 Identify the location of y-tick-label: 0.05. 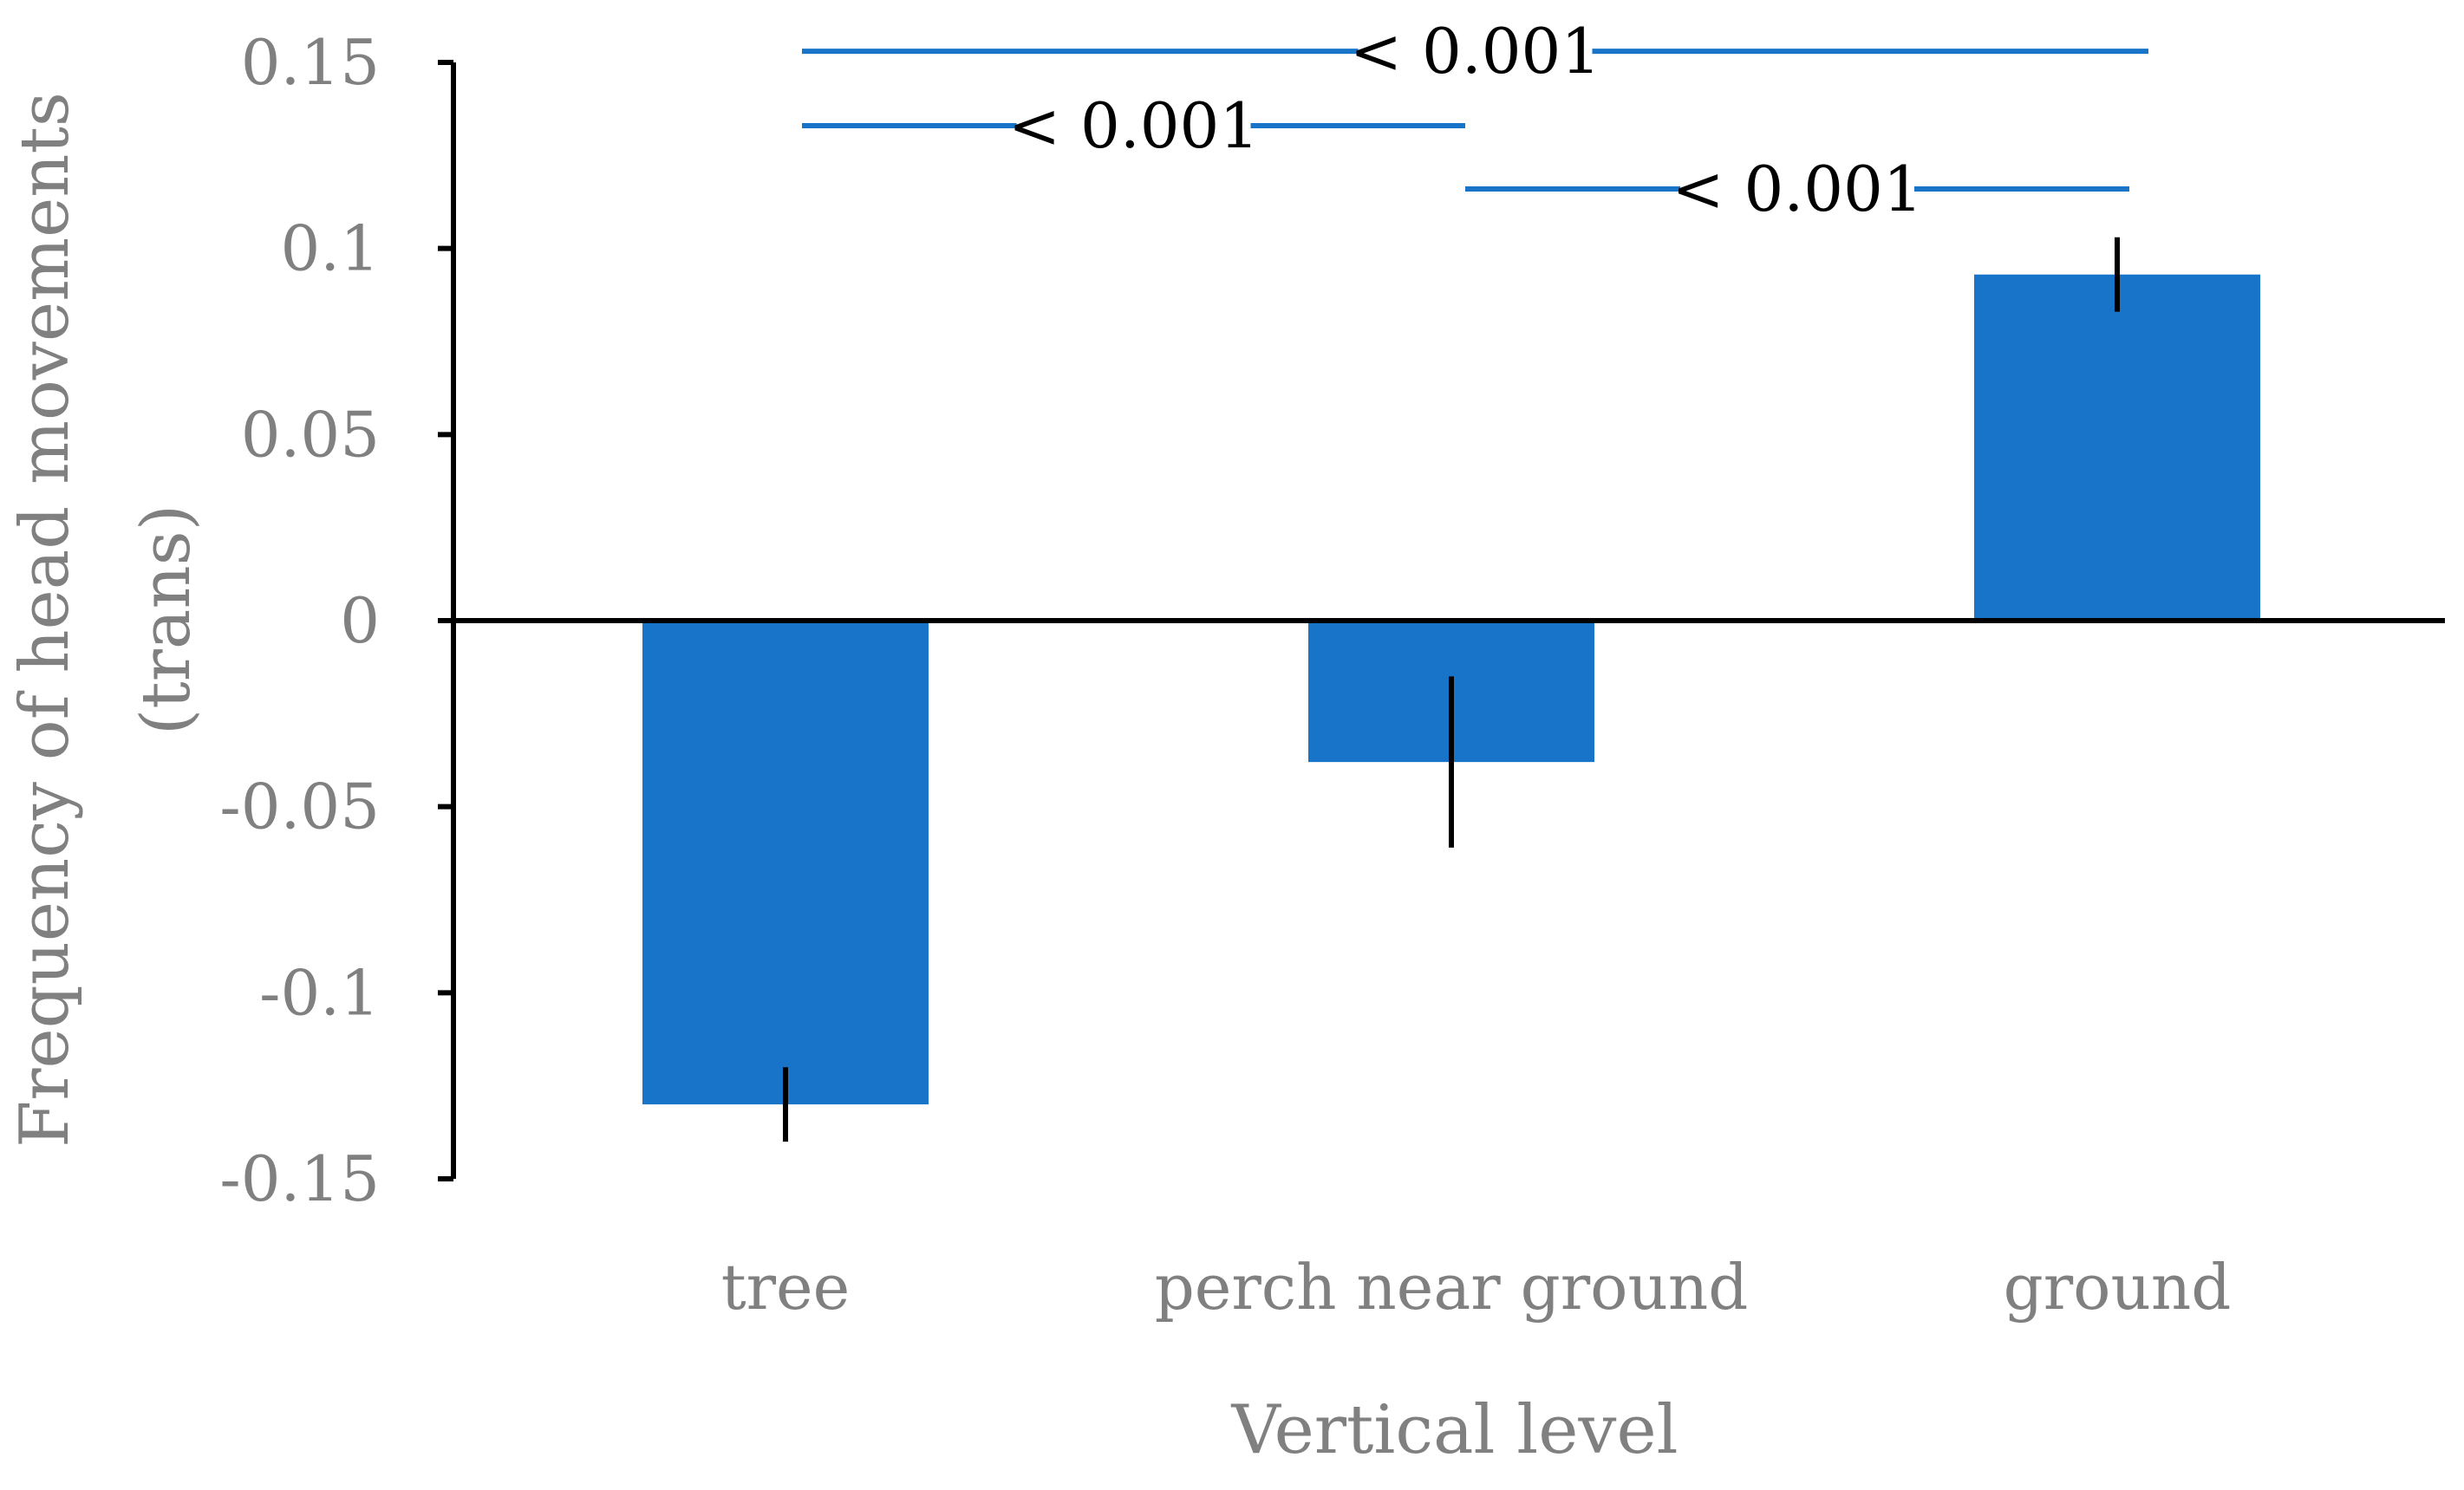
(310, 434).